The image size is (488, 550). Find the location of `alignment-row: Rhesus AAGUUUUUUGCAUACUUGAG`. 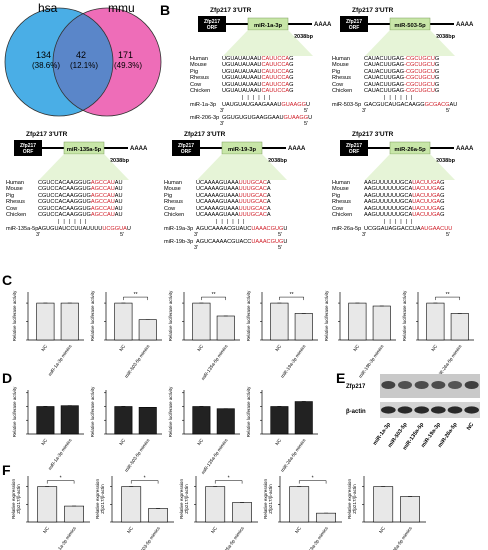

alignment-row: Rhesus AAGUUUUUUGCAUACUUGAG is located at coordinates (388, 202).